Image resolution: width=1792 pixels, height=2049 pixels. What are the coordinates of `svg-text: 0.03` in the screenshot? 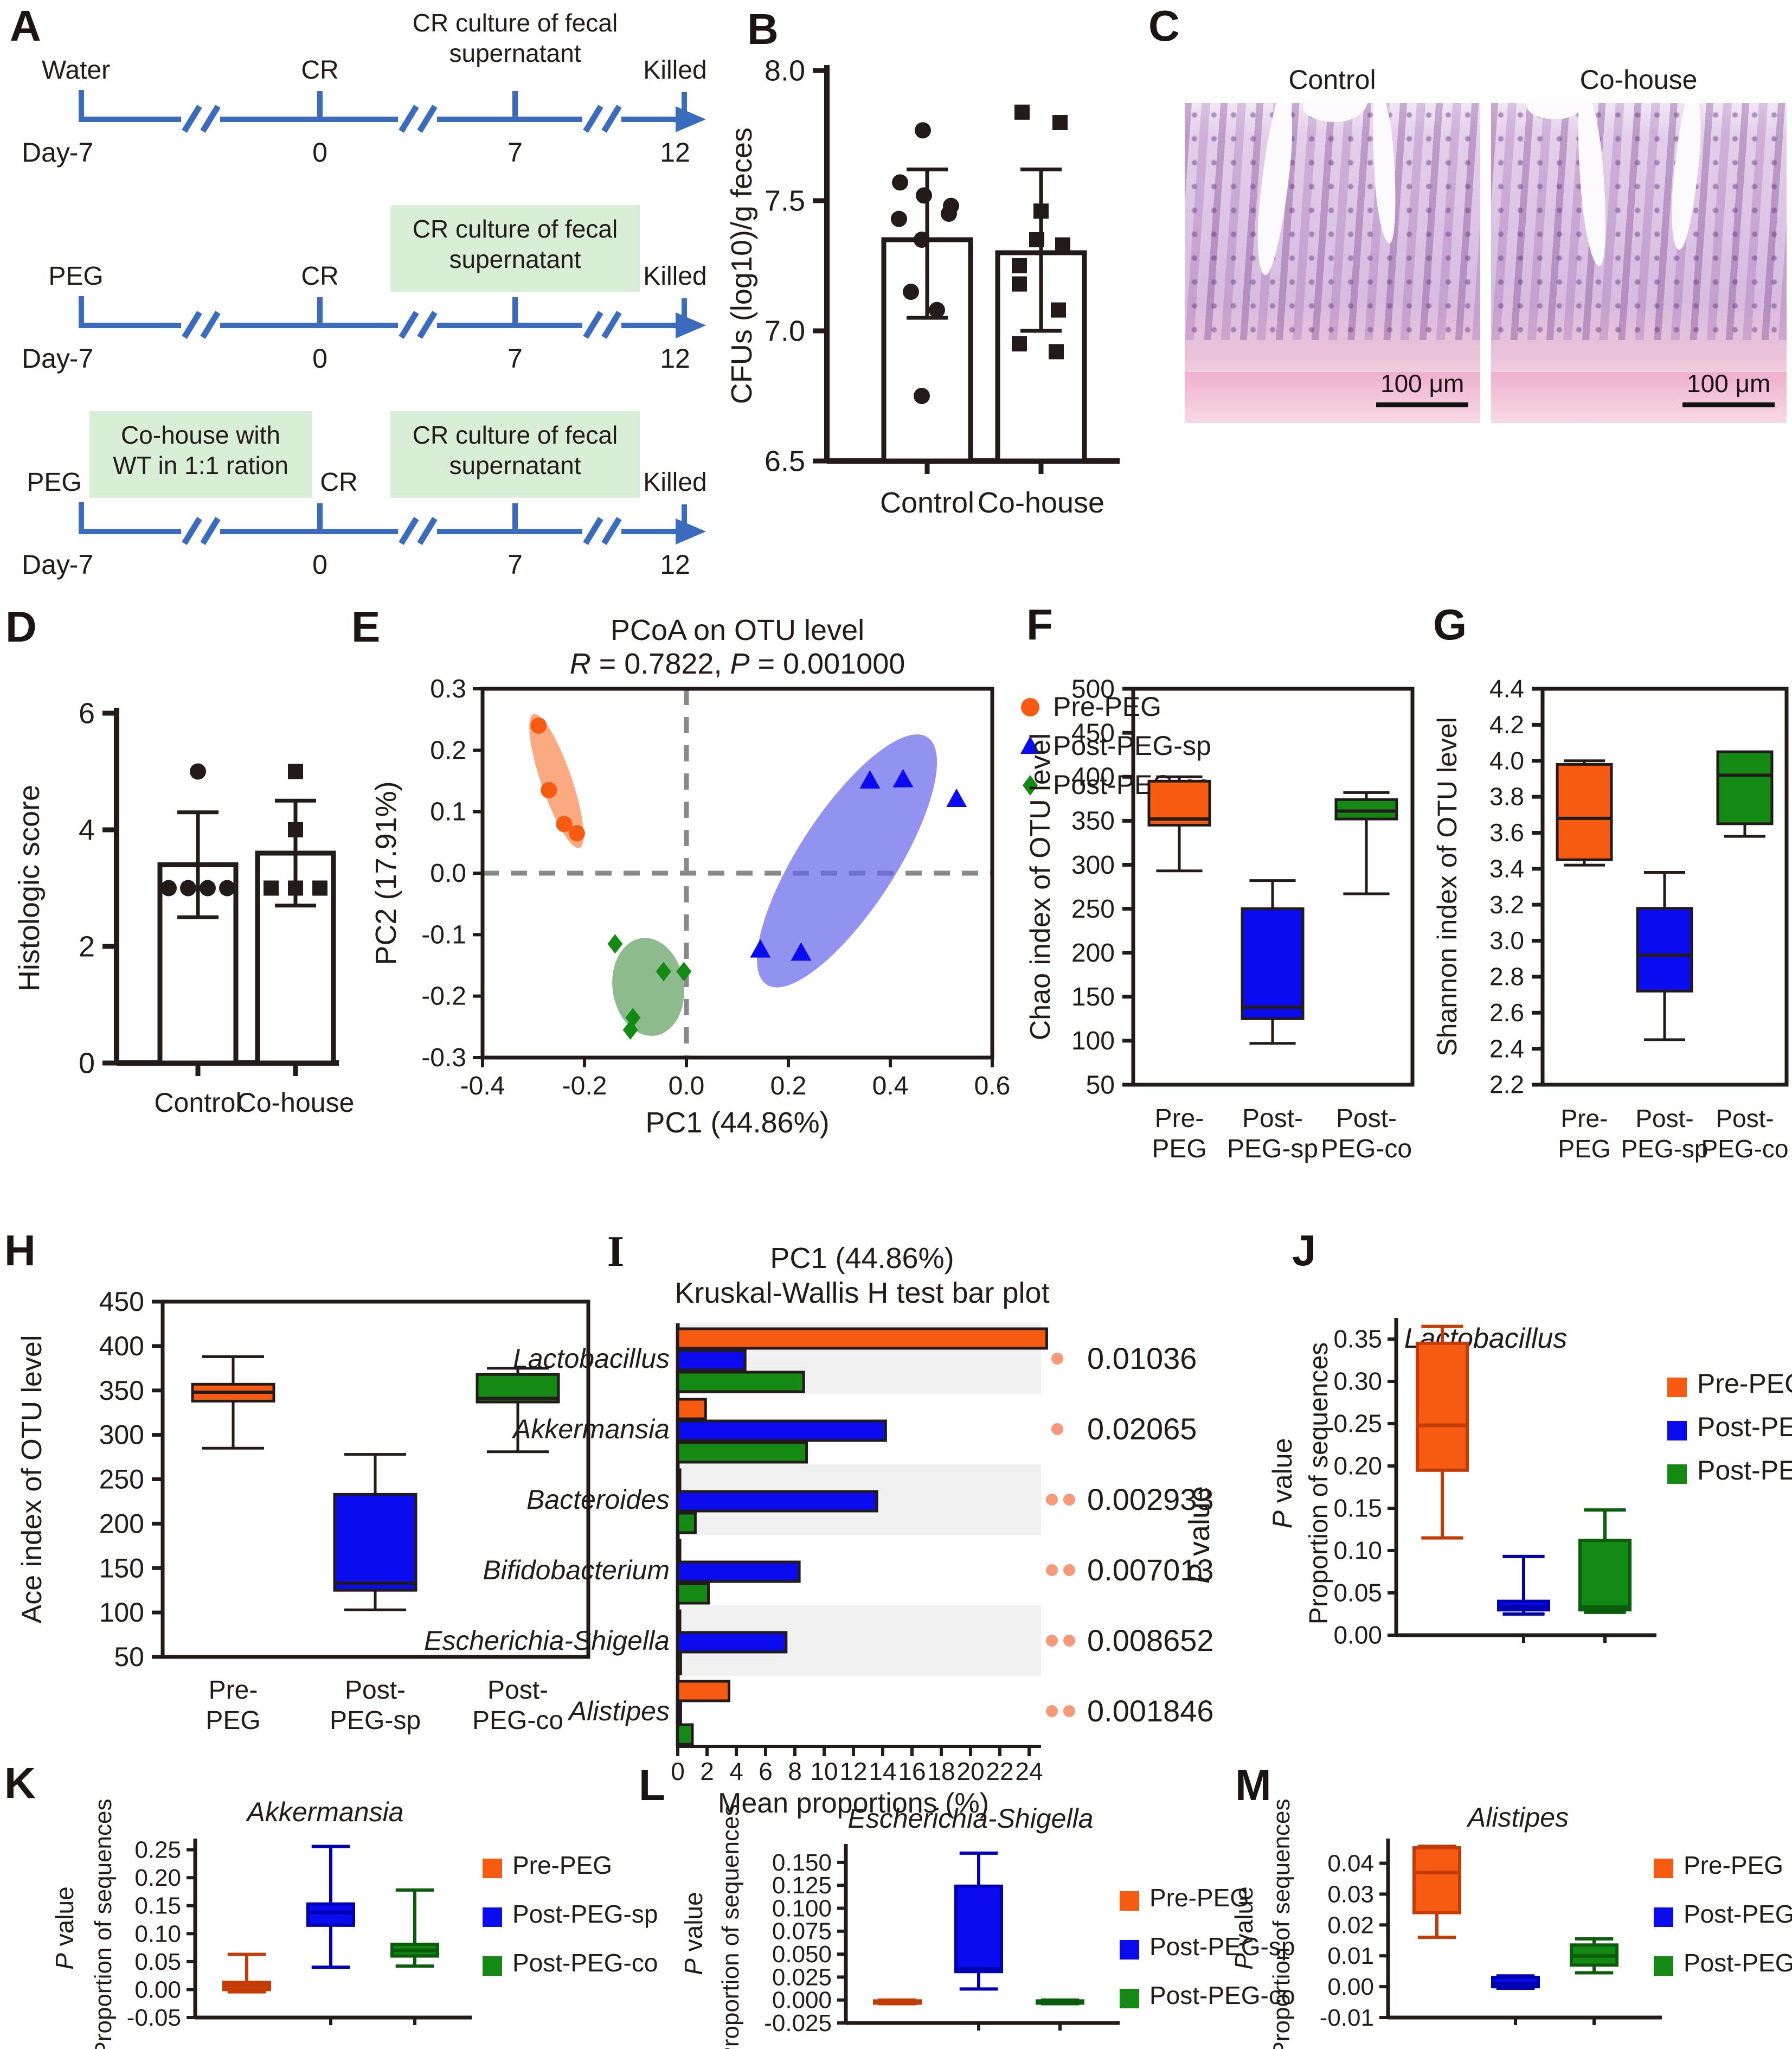 It's located at (1350, 1894).